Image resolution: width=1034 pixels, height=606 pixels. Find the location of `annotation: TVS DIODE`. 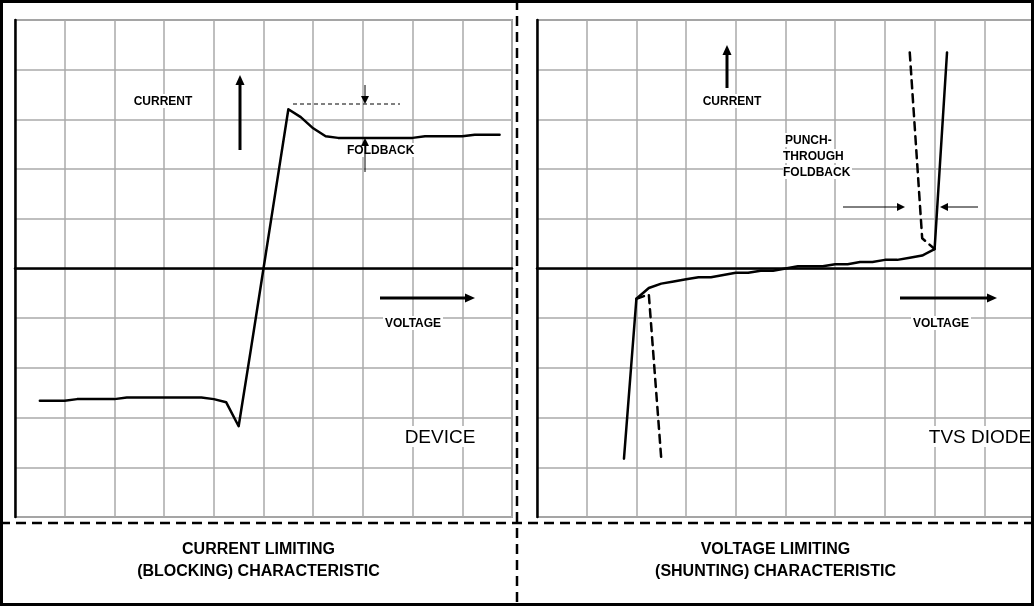

annotation: TVS DIODE is located at coordinates (980, 436).